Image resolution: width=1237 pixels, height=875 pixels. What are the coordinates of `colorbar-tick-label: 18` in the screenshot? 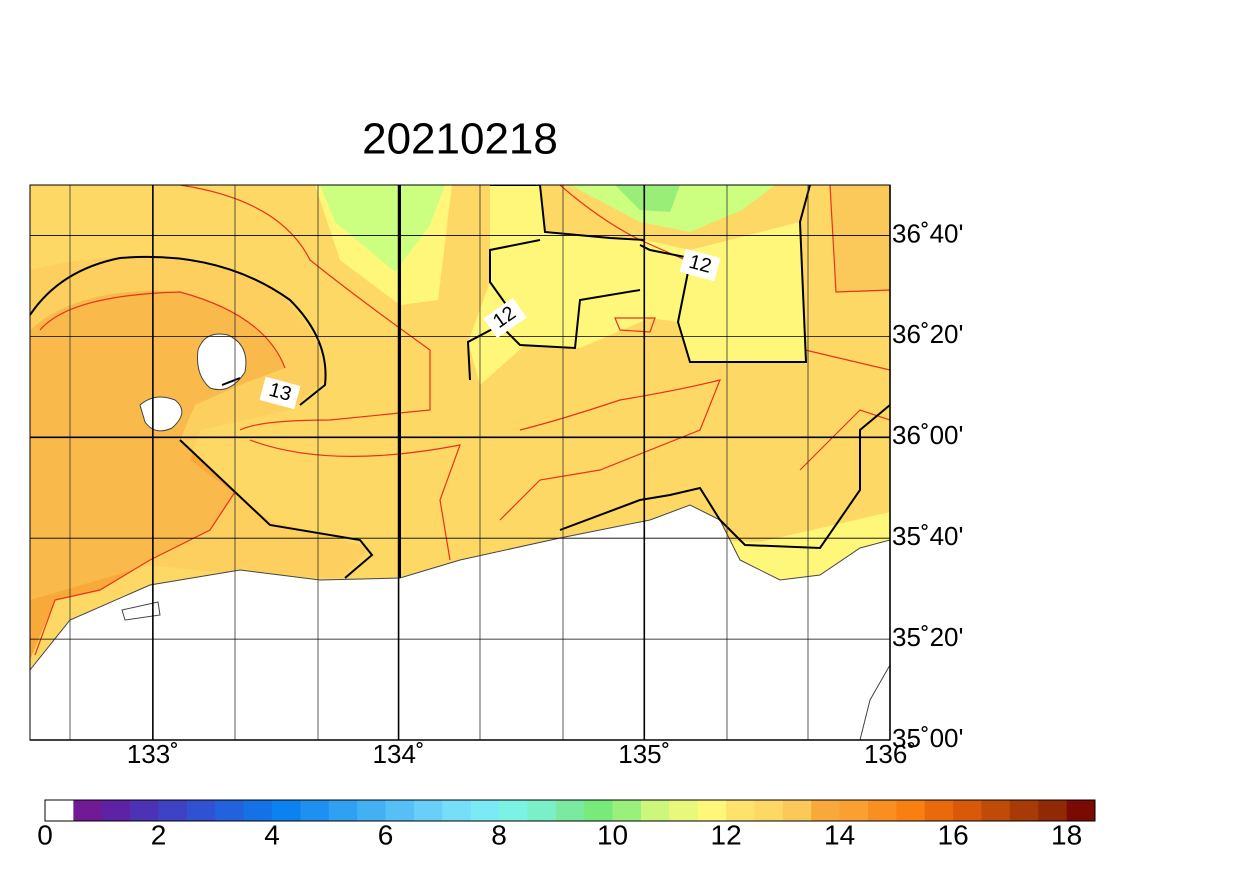 It's located at (1066, 834).